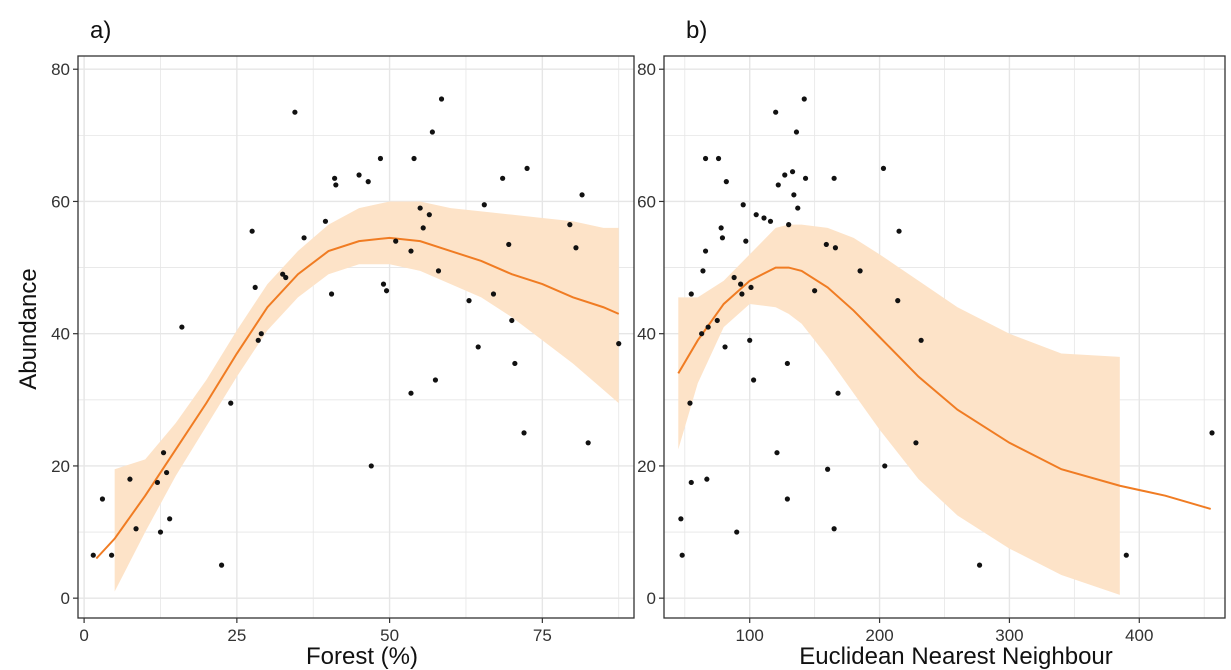  I want to click on panel-a-label: a), so click(100, 30).